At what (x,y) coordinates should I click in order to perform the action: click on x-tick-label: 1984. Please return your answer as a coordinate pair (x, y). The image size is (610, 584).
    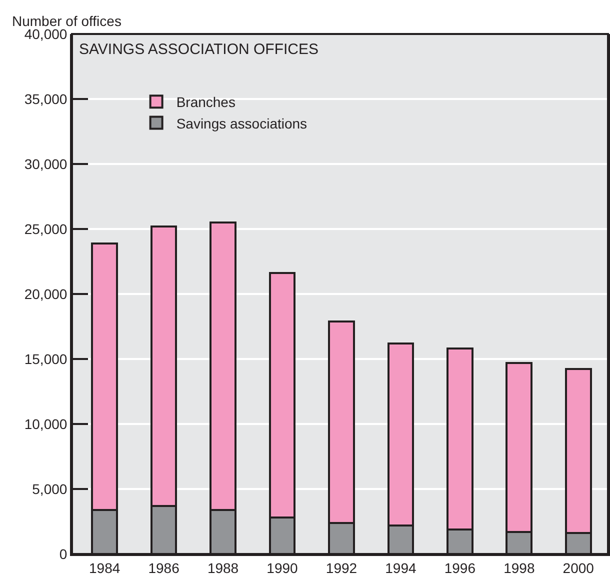
    Looking at the image, I should click on (104, 568).